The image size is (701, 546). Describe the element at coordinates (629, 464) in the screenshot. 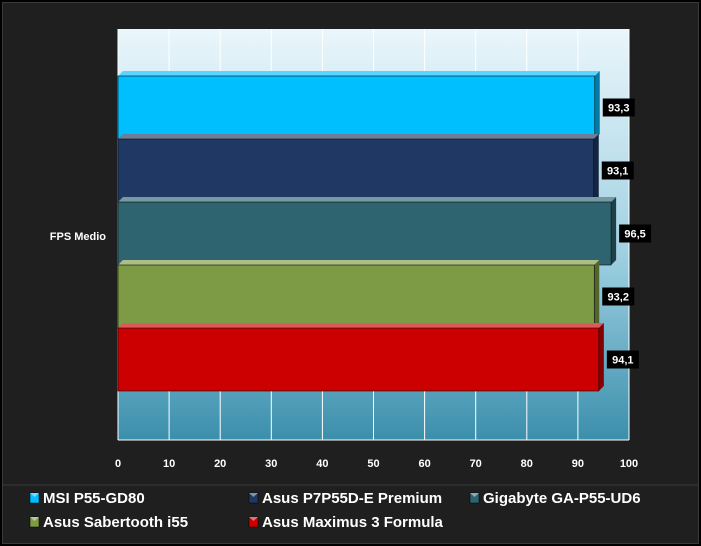

I see `x-tick-label: 100` at that location.